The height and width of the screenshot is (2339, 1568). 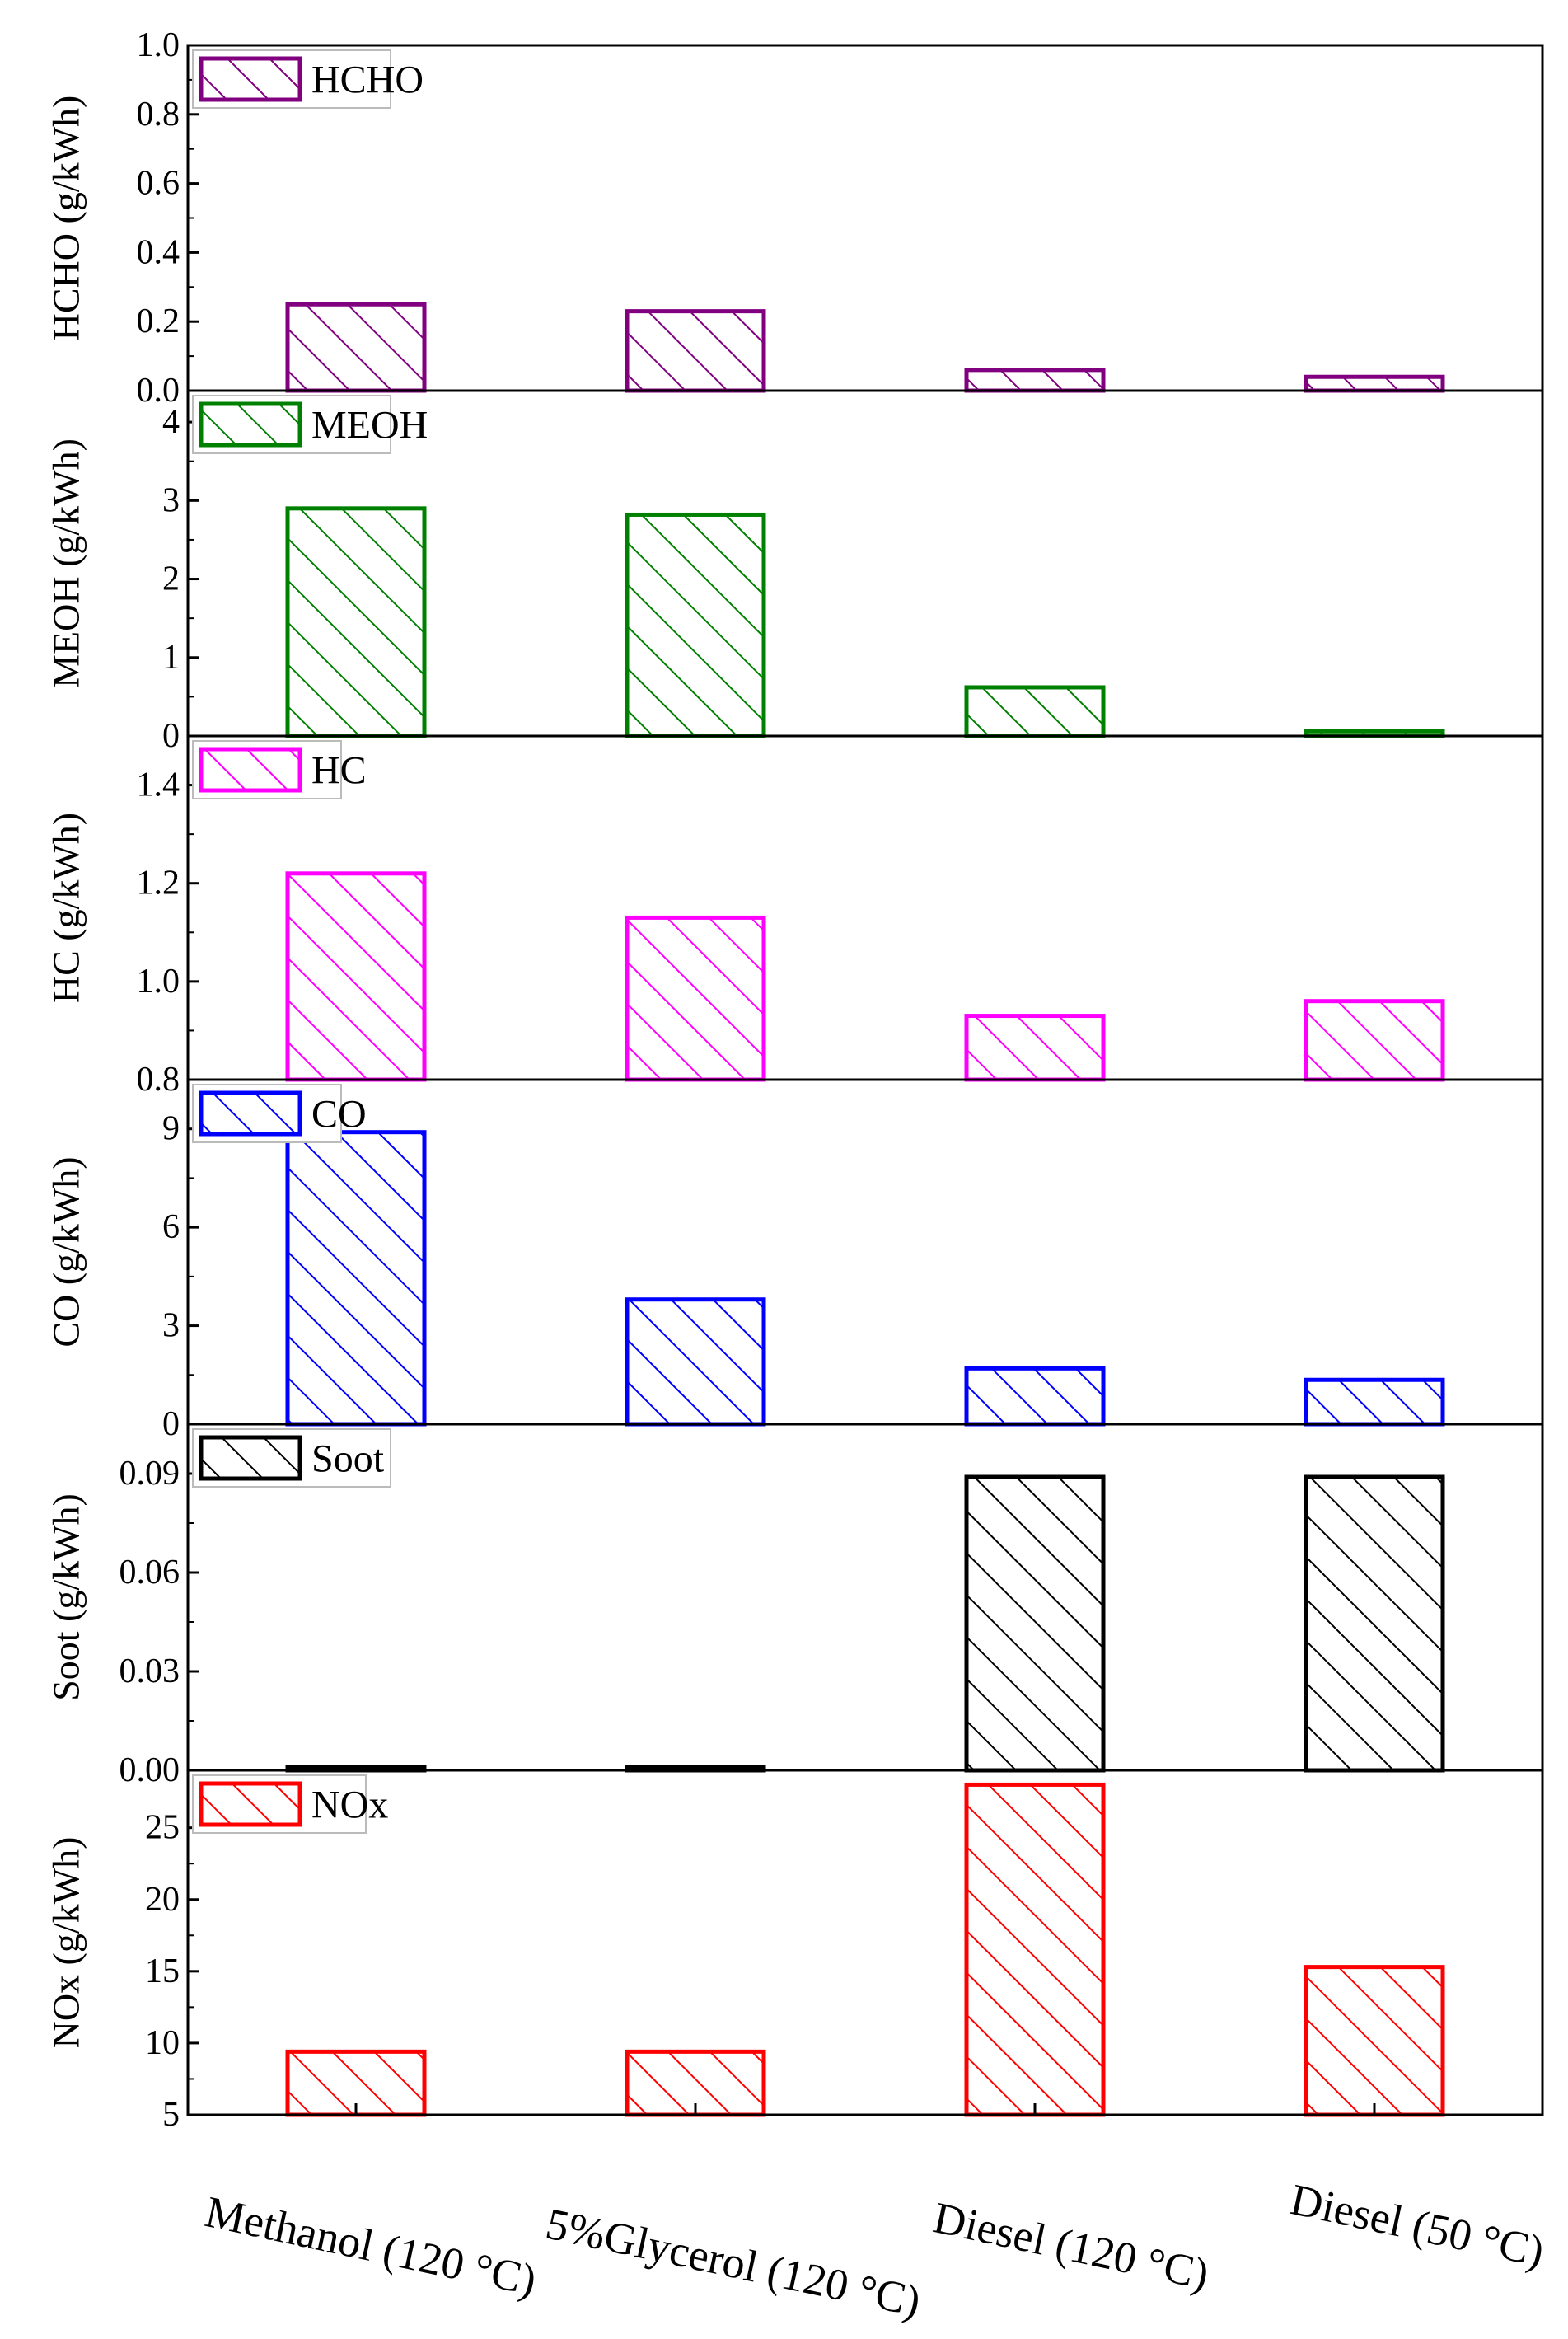 What do you see at coordinates (349, 1805) in the screenshot?
I see `legend-label-nox: NOx` at bounding box center [349, 1805].